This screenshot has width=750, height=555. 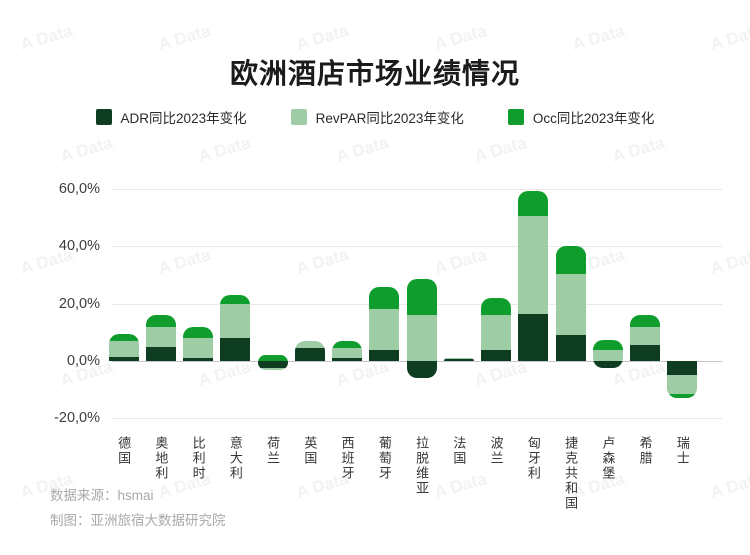 I want to click on occ-swatch-icon, so click(x=515, y=117).